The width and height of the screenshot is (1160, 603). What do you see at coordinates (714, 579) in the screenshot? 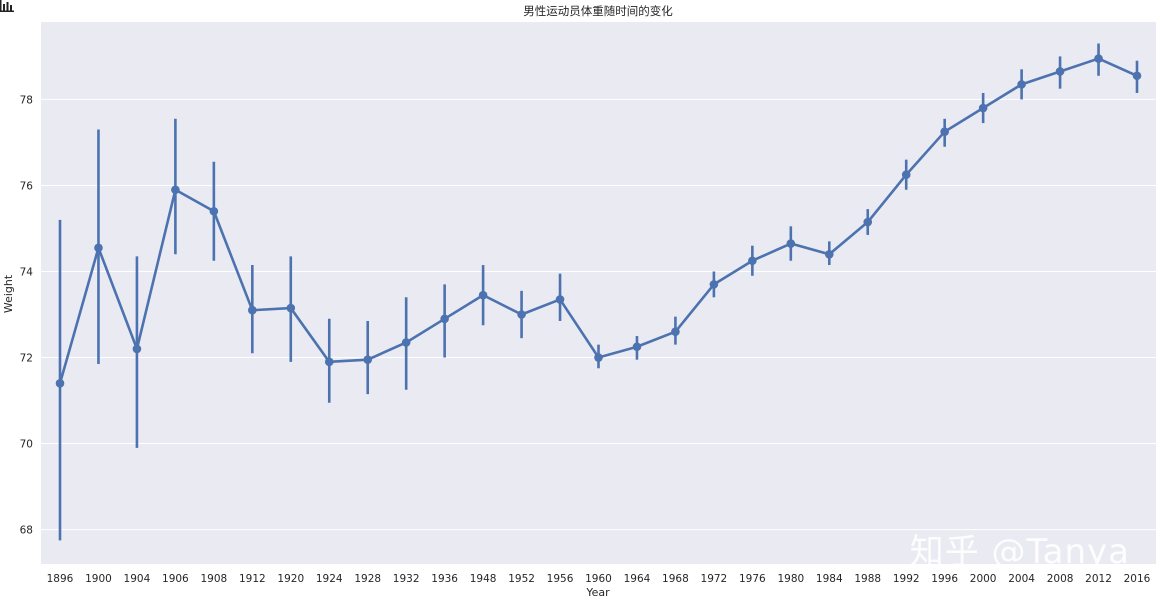
I see `x-tick-label: 1972` at bounding box center [714, 579].